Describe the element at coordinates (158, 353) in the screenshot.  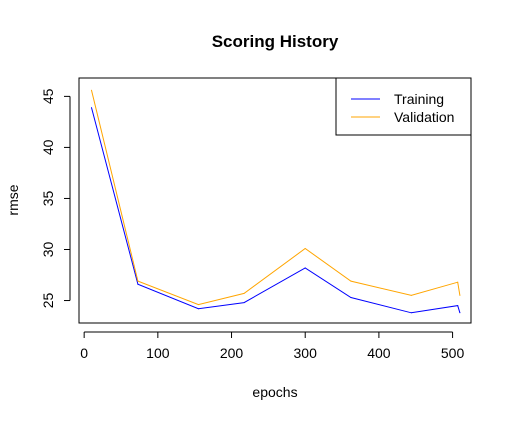
I see `x-tick-label: 100` at that location.